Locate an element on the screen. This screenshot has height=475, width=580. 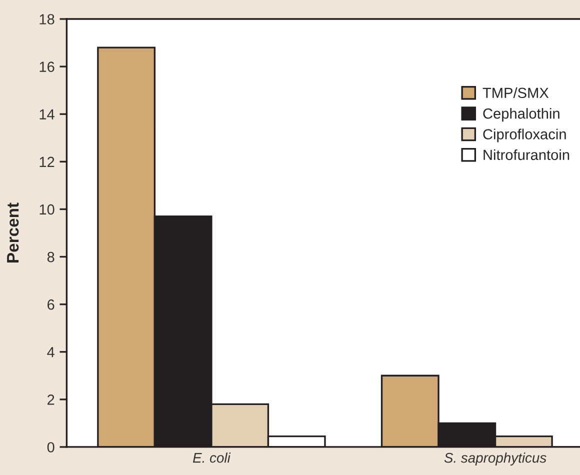
y-tick-label: 8 is located at coordinates (50, 257).